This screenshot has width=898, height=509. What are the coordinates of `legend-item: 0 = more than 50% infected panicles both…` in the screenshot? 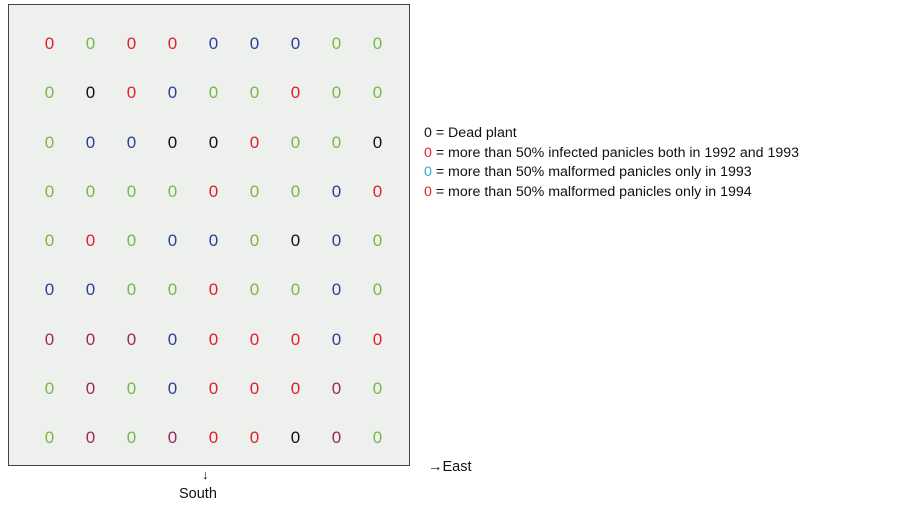 It's located at (611, 154).